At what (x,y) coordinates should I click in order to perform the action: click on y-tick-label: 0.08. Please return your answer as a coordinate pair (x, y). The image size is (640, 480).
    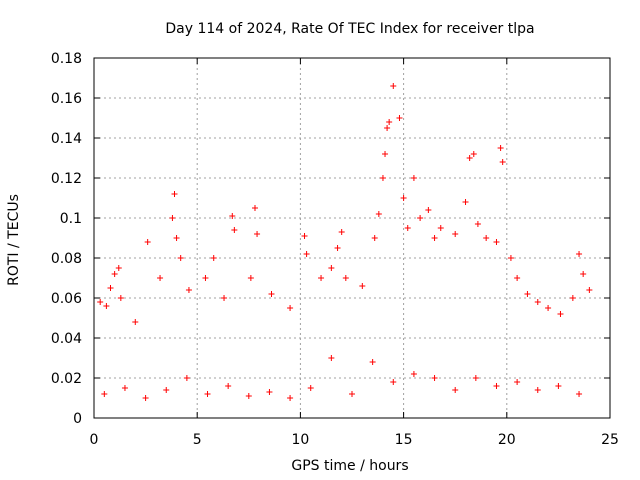
    Looking at the image, I should click on (66, 259).